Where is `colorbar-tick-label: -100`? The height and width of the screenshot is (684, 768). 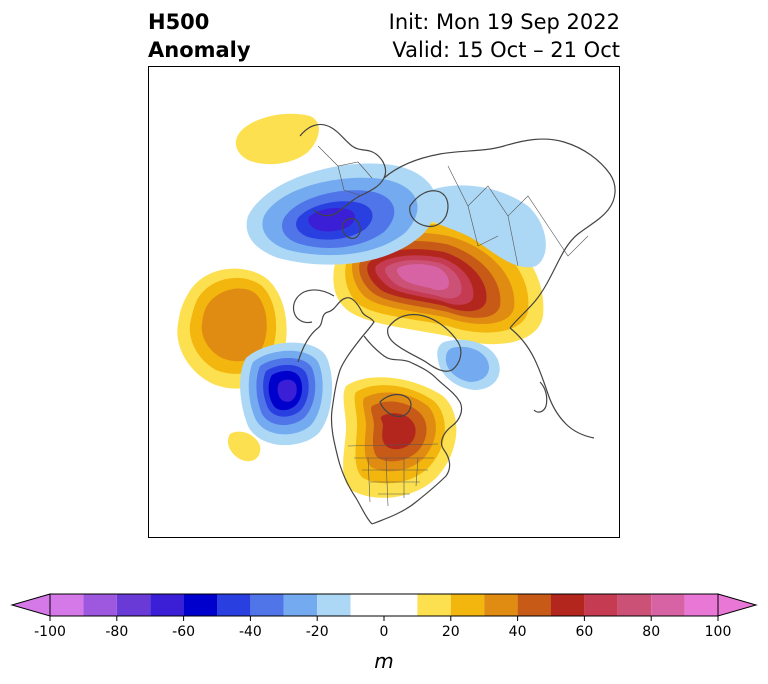 colorbar-tick-label: -100 is located at coordinates (50, 632).